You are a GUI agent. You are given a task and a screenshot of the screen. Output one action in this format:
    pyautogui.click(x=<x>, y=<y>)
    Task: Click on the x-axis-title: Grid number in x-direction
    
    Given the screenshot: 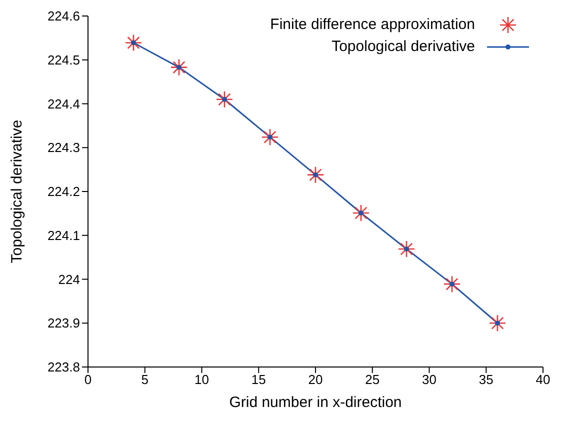 What is the action you would take?
    pyautogui.click(x=315, y=402)
    